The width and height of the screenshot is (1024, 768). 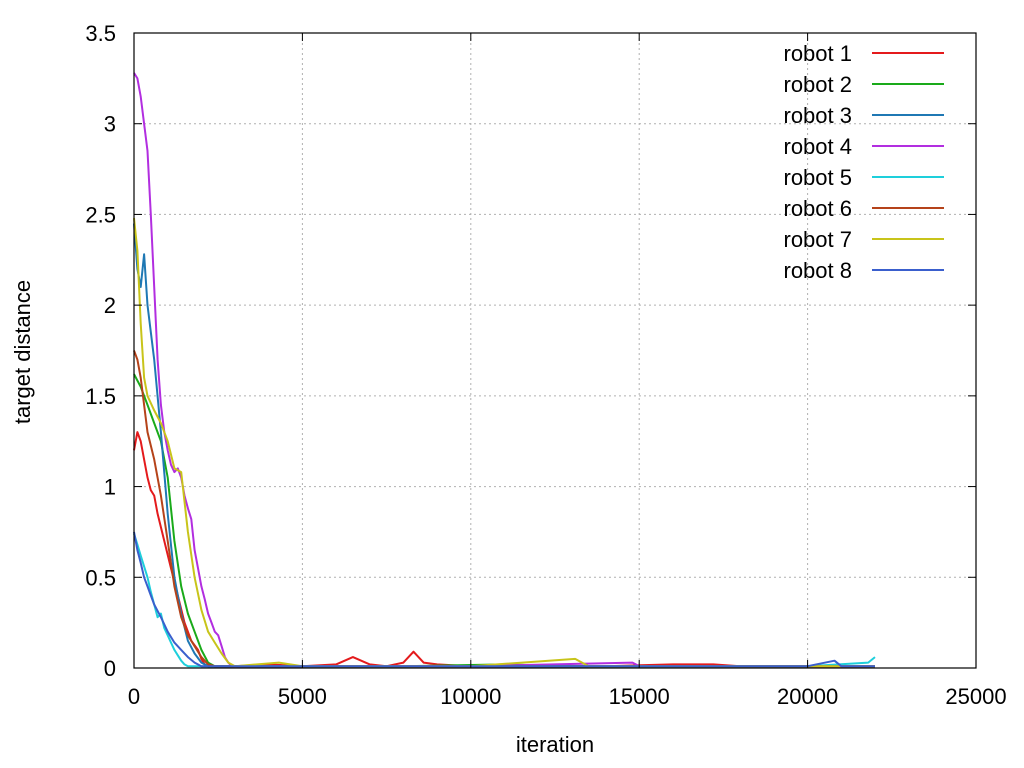 What do you see at coordinates (818, 270) in the screenshot?
I see `legend-label: robot 8` at bounding box center [818, 270].